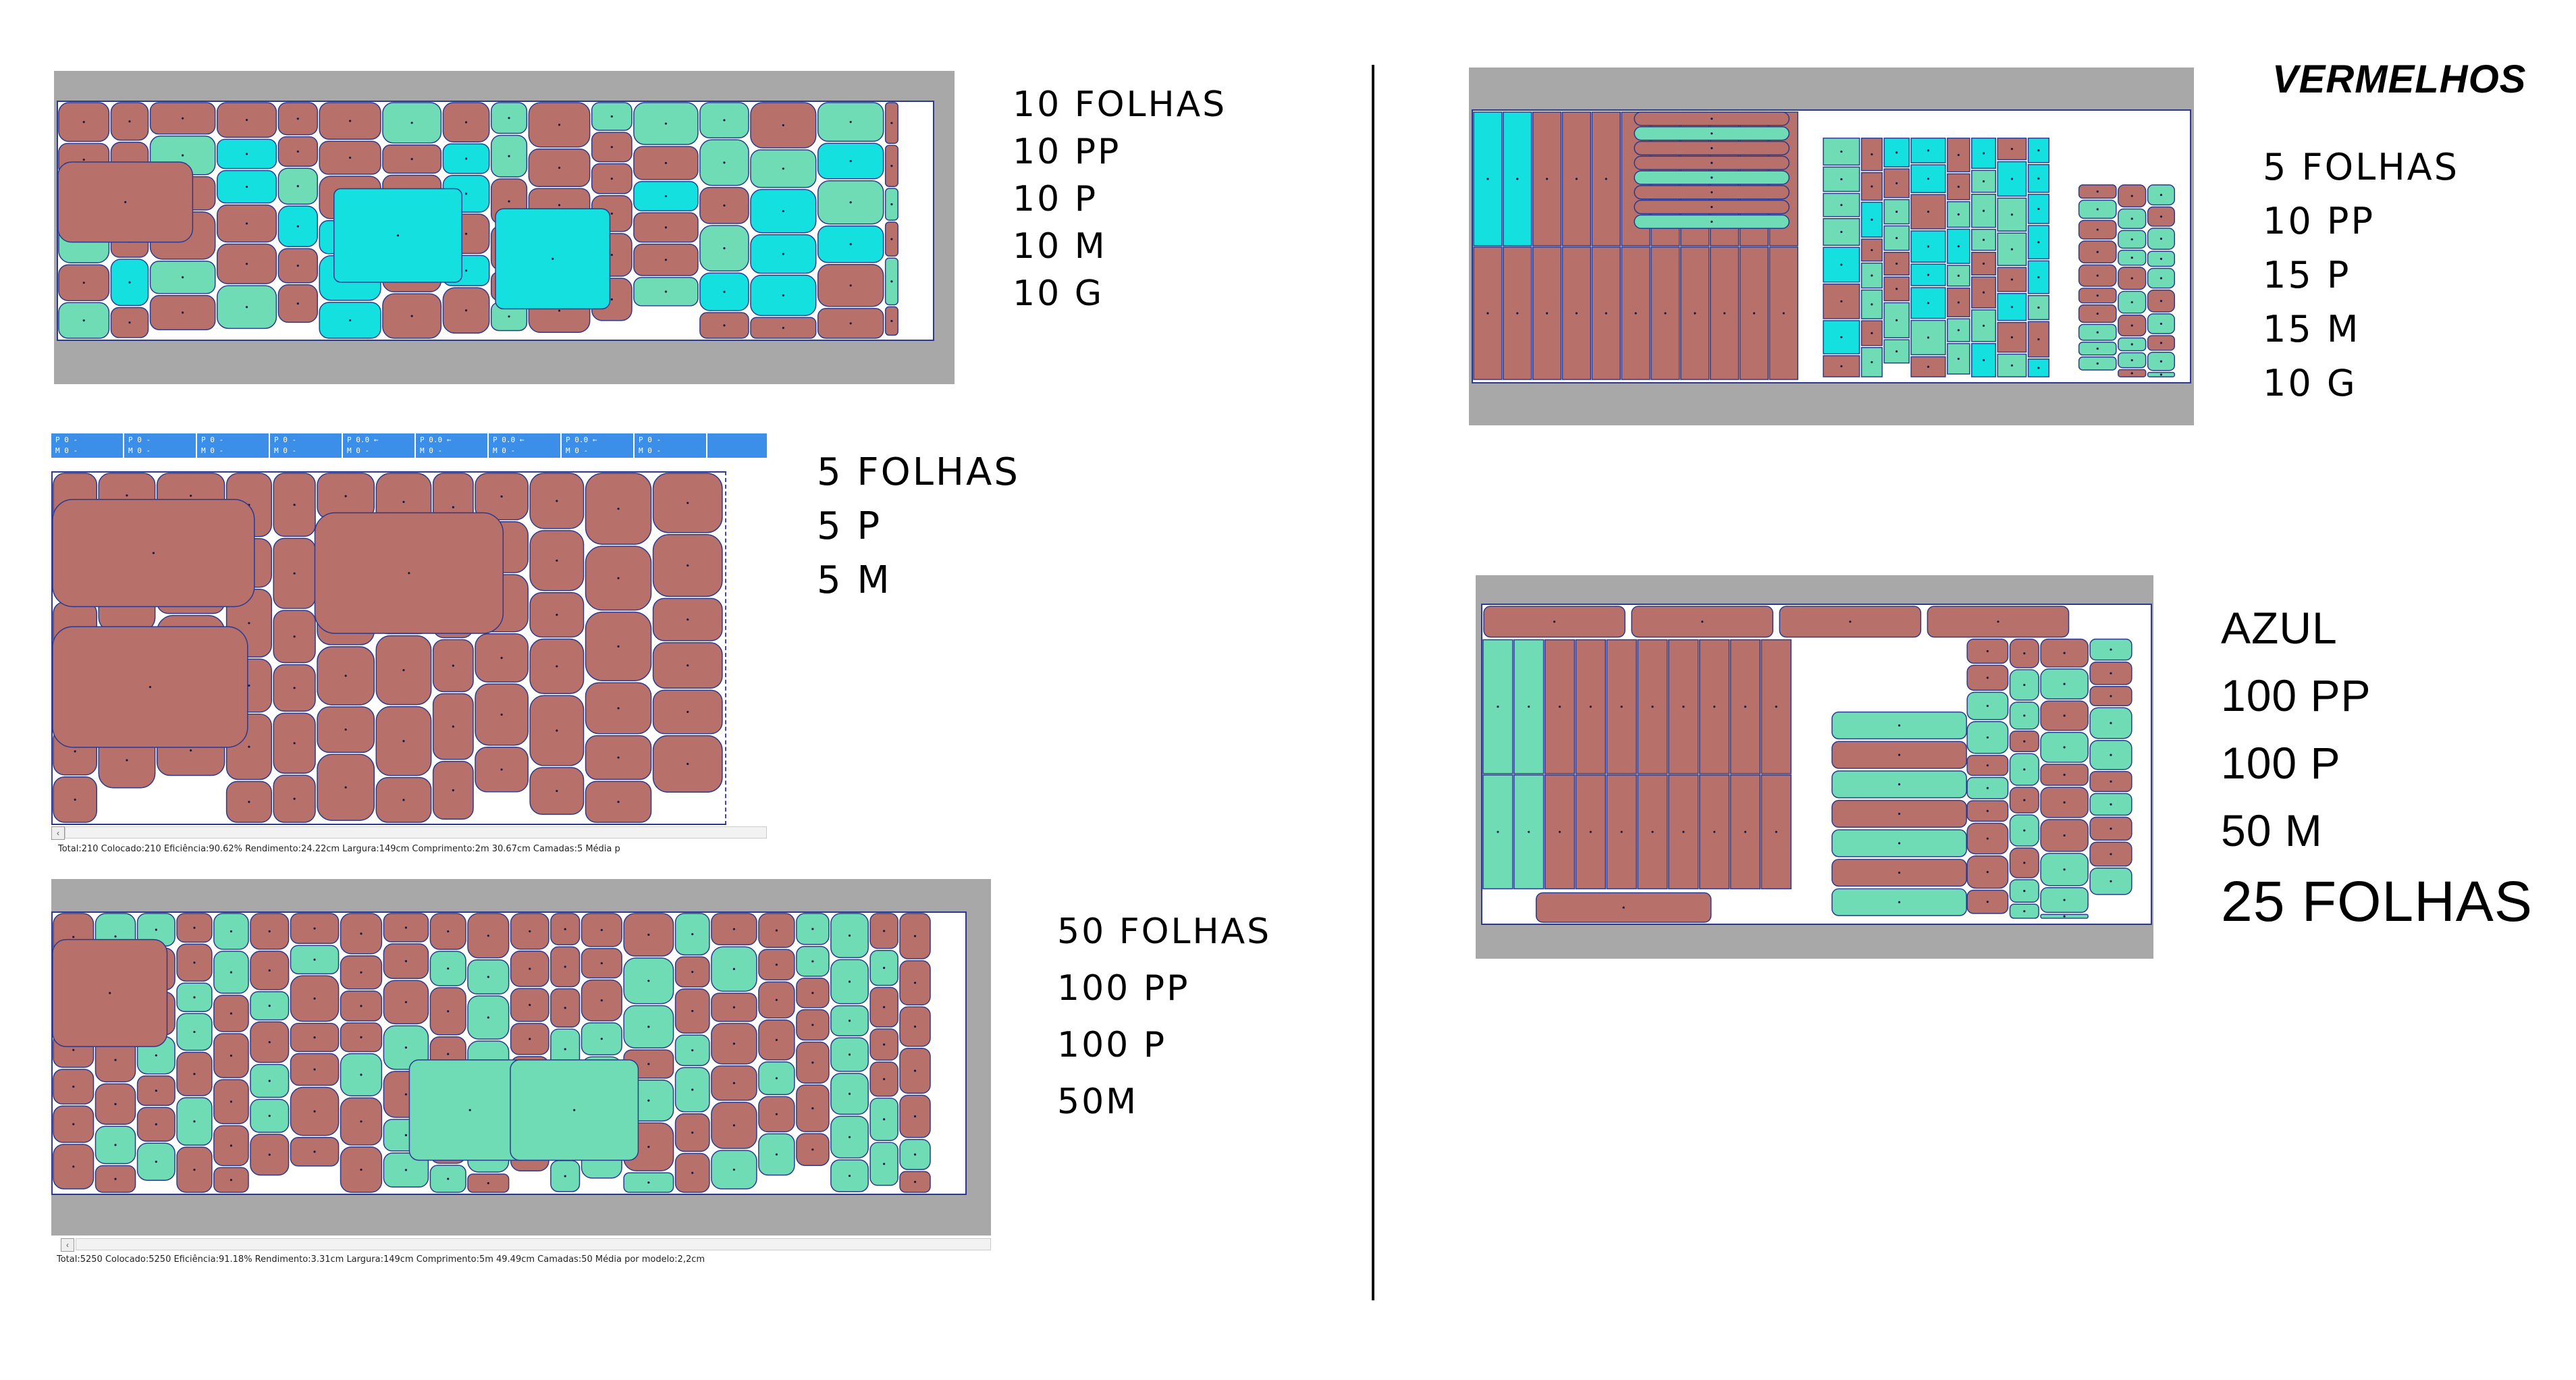 The image size is (2576, 1380). I want to click on column-divider, so click(1373, 682).